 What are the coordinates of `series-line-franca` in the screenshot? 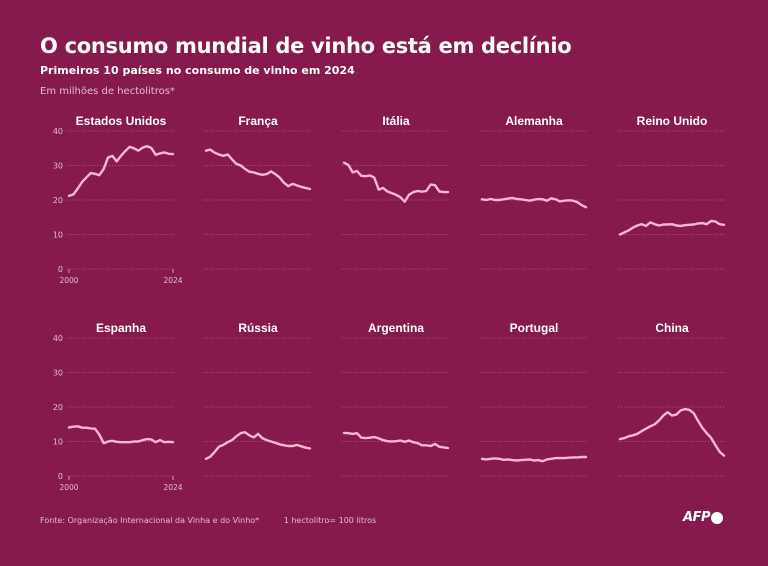 It's located at (258, 169).